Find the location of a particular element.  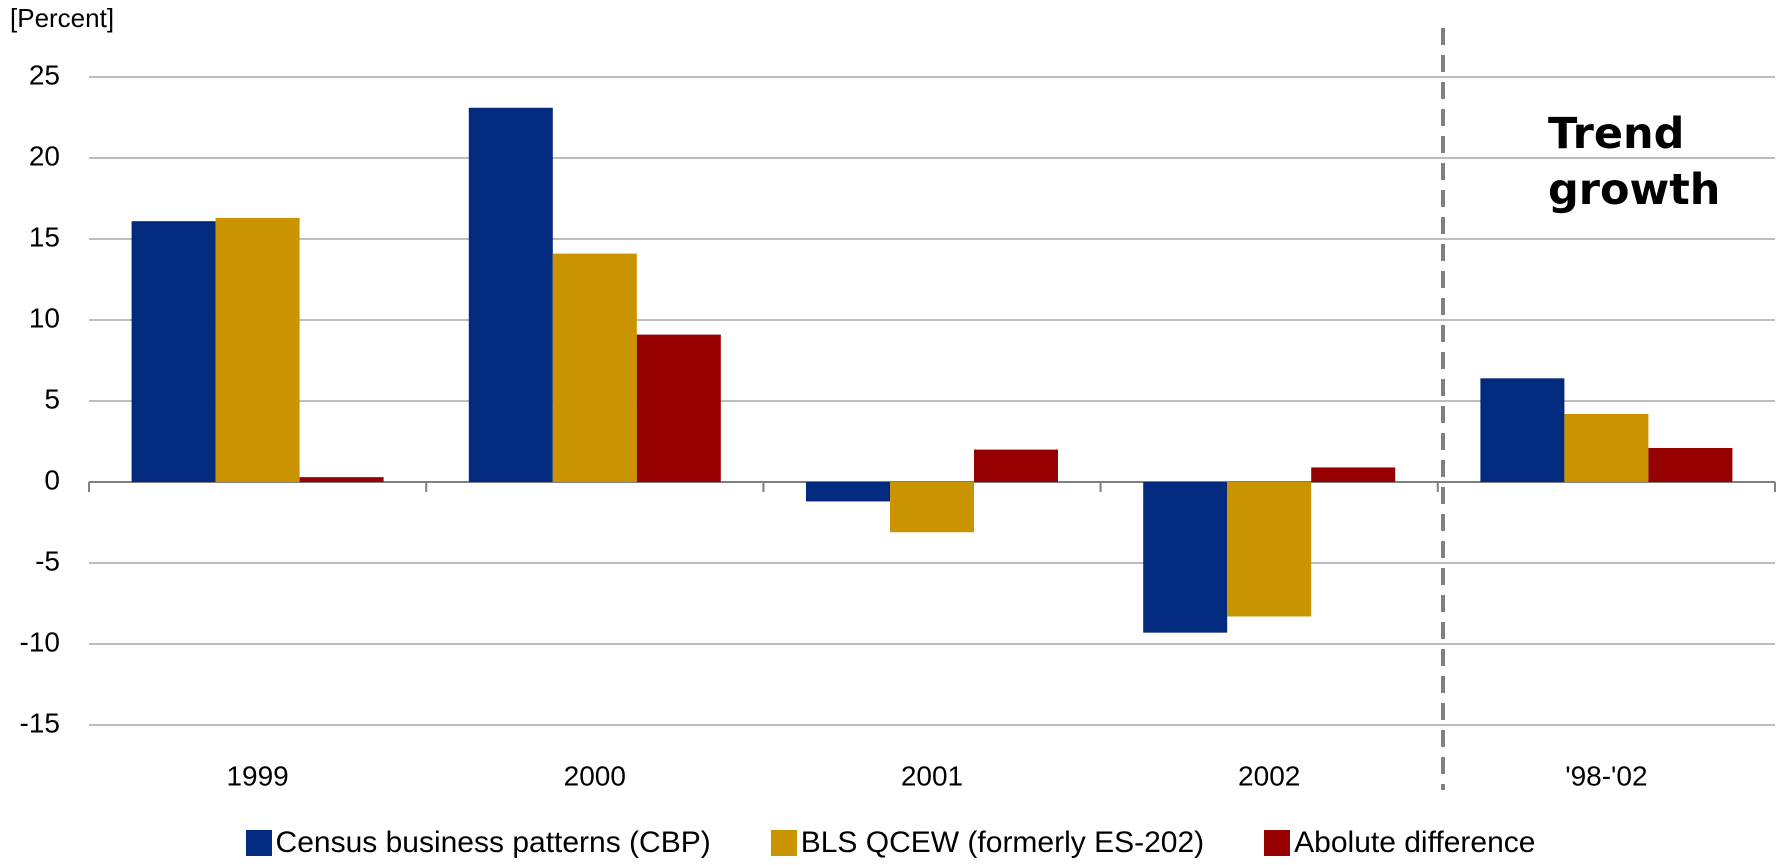

y-tick-label: 15 is located at coordinates (44, 236).